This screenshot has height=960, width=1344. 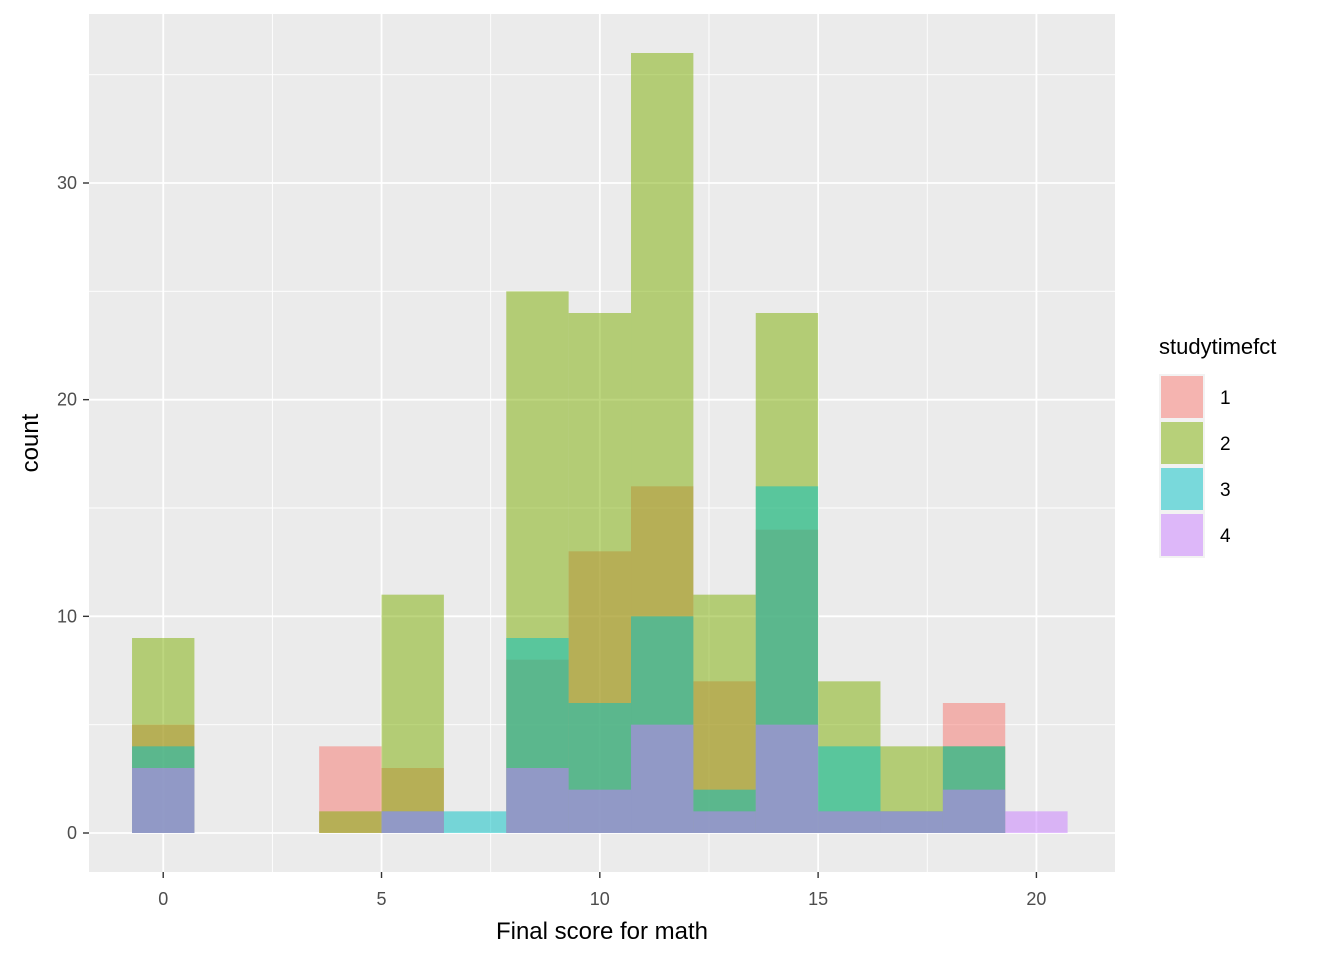 What do you see at coordinates (67, 183) in the screenshot?
I see `y-tick-label: 30` at bounding box center [67, 183].